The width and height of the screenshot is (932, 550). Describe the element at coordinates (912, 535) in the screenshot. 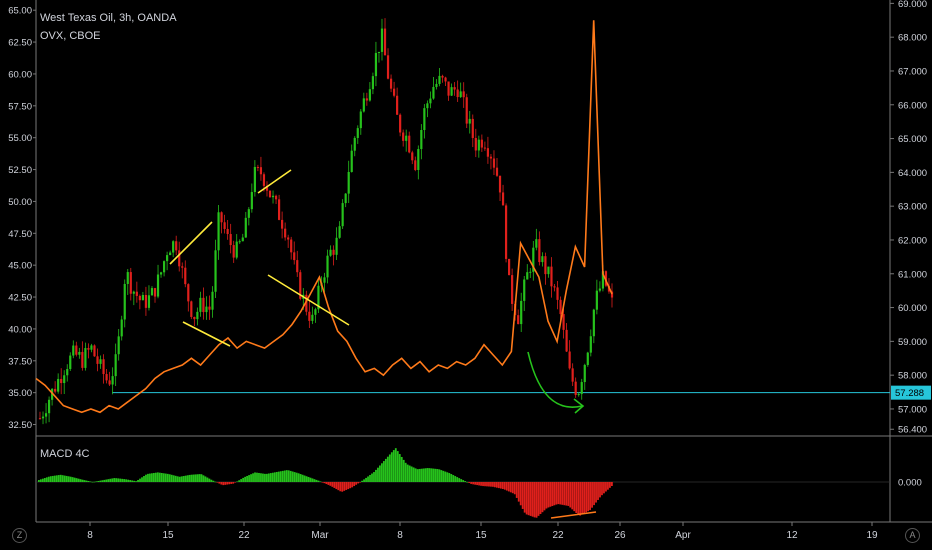

I see `auto-scale-icon: A` at that location.